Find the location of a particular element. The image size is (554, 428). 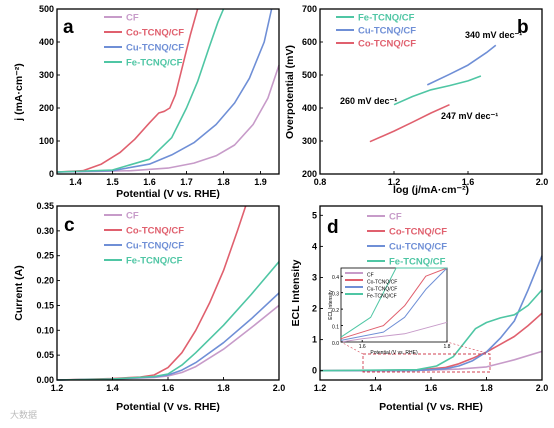

panel-a-ytick-label: 400 is located at coordinates (46, 42).